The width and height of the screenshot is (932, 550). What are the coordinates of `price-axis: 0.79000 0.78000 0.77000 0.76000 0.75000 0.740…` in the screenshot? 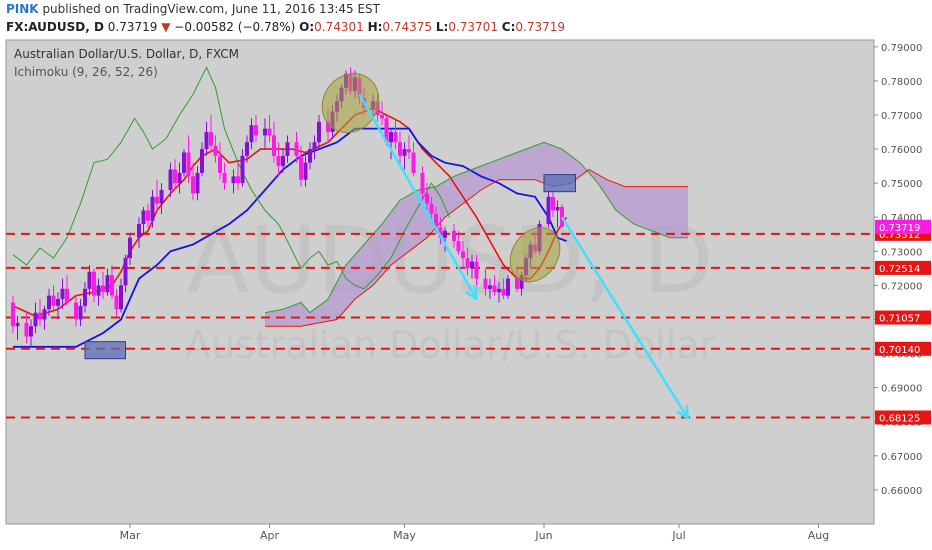 It's located at (902, 282).